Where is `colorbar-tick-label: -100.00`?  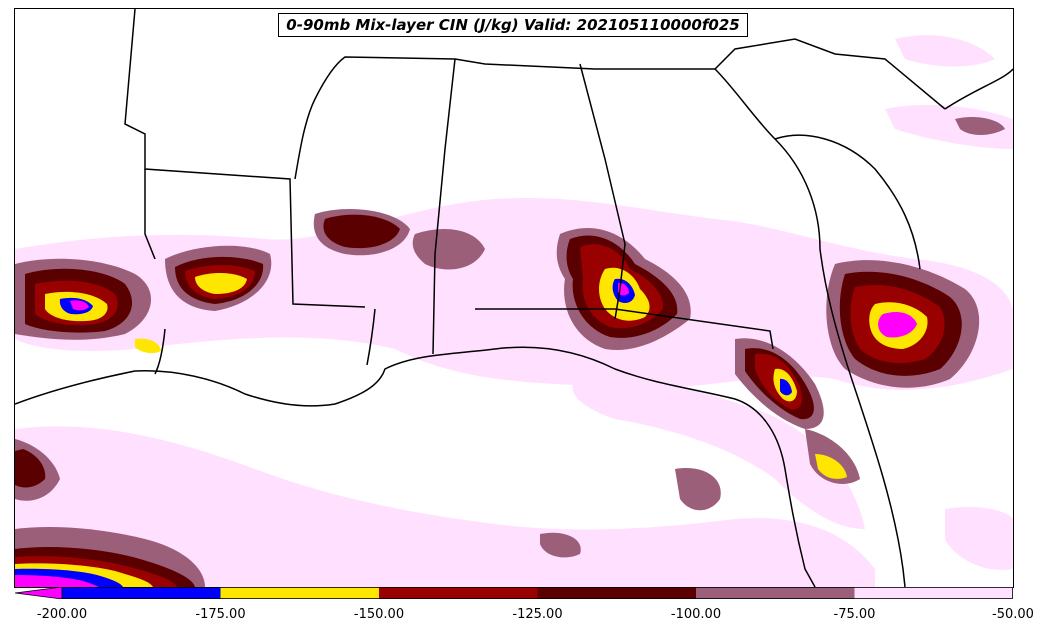
colorbar-tick-label: -100.00 is located at coordinates (696, 614).